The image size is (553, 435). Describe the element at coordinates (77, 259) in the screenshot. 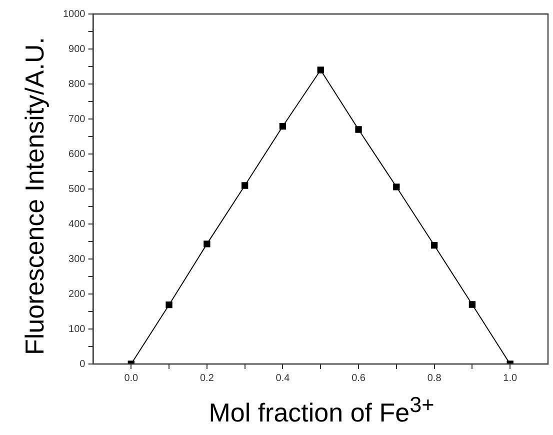

I see `y-tick-label: 300` at that location.